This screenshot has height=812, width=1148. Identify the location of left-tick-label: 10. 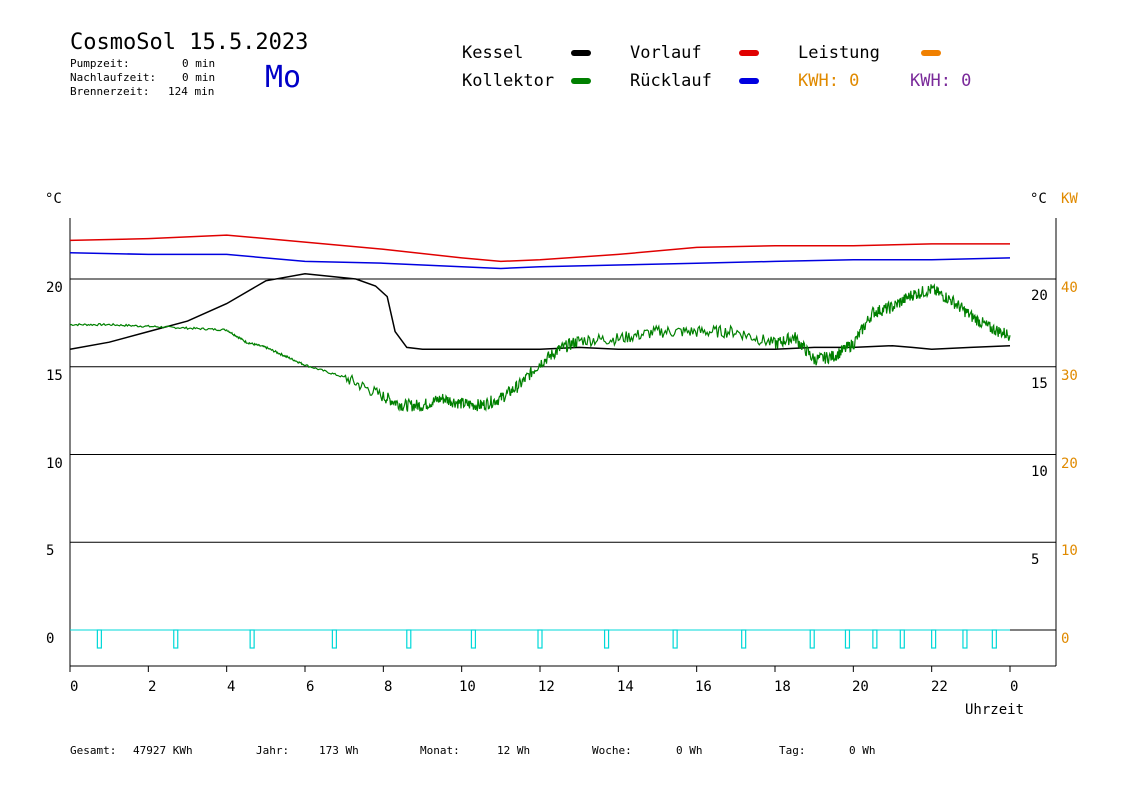
(54, 464).